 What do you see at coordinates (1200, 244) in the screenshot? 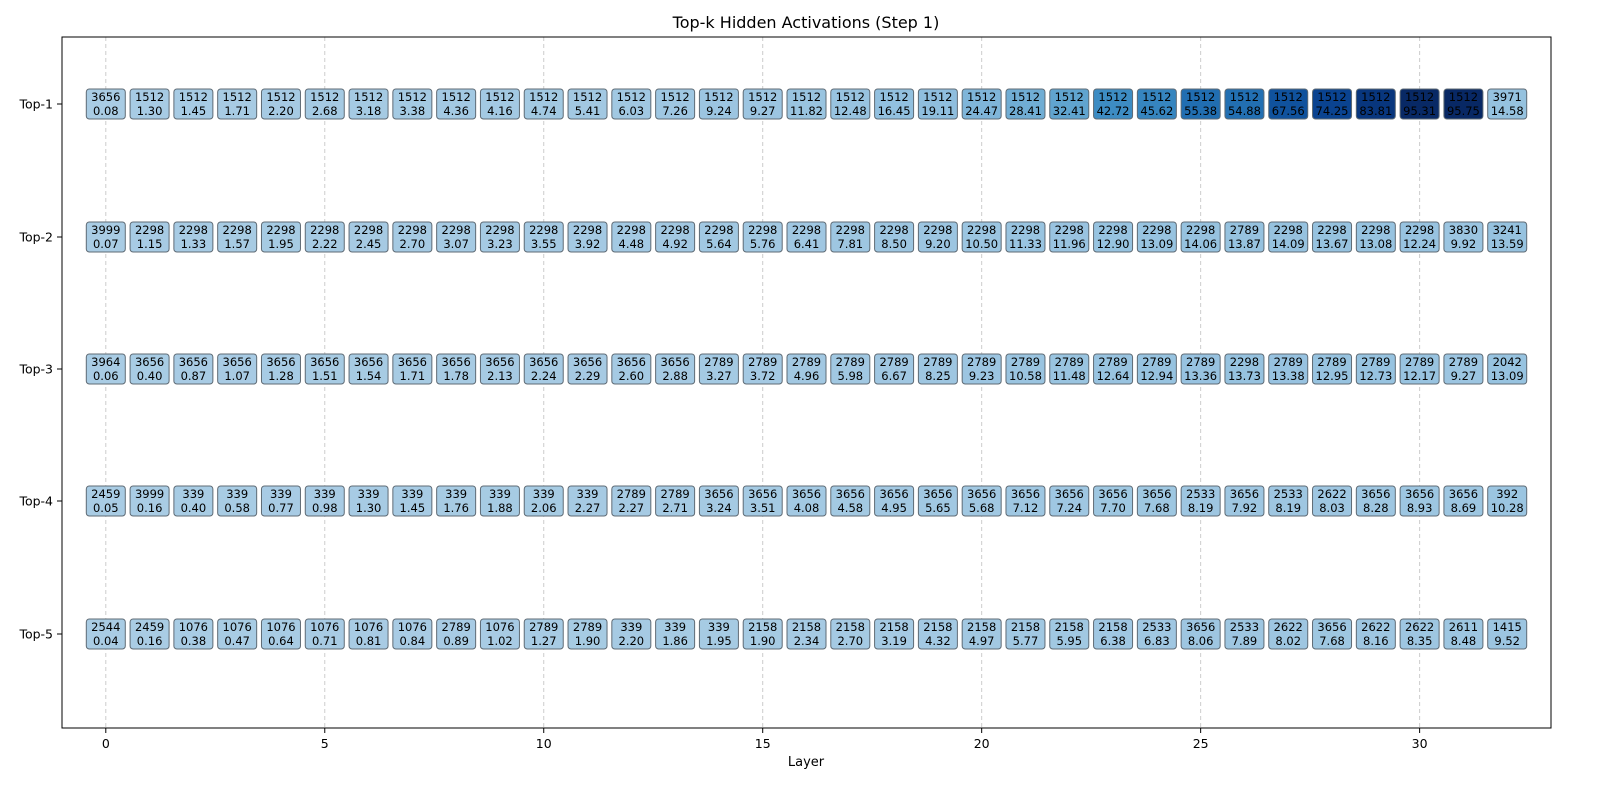
I see `activation-cell-value: 14.06` at bounding box center [1200, 244].